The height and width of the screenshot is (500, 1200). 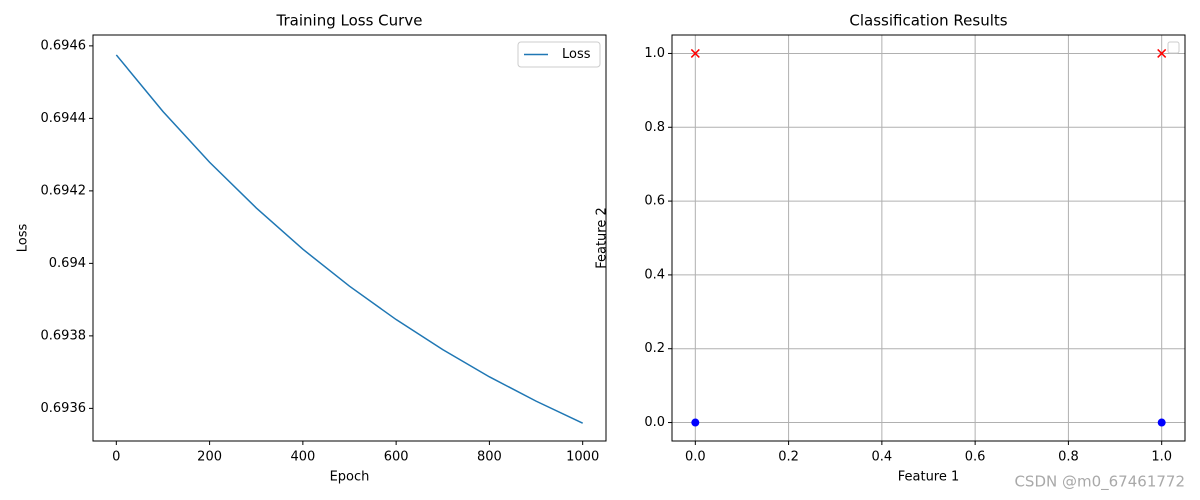 I want to click on y-tick-label: 0.6, so click(x=654, y=201).